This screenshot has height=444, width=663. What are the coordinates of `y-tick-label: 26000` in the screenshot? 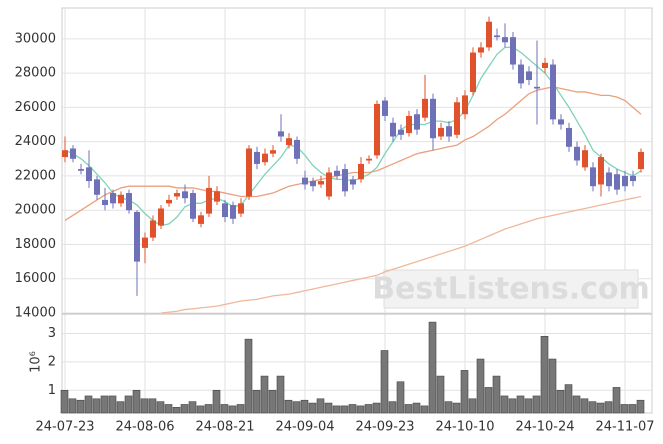 It's located at (35, 107).